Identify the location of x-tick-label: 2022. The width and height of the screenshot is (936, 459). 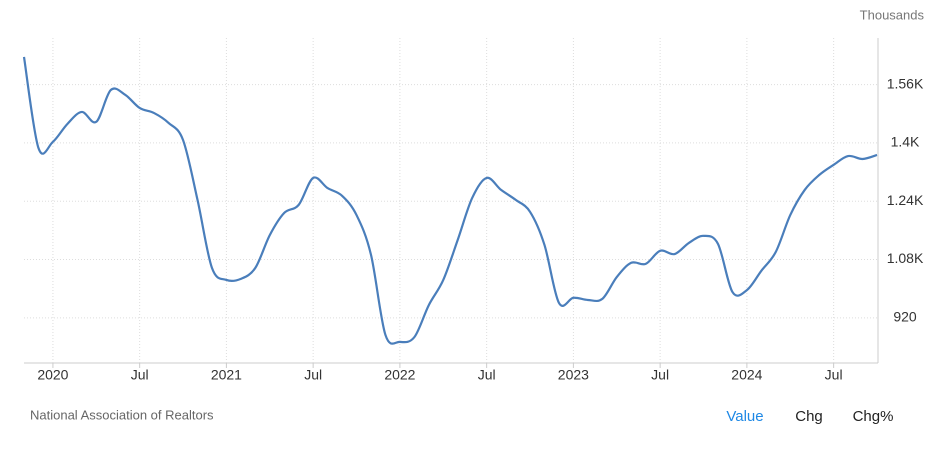
(399, 375).